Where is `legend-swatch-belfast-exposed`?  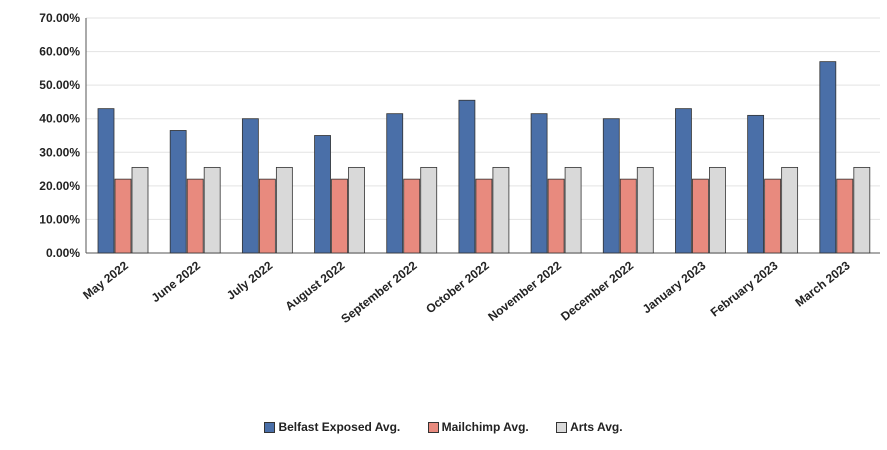
legend-swatch-belfast-exposed is located at coordinates (270, 427).